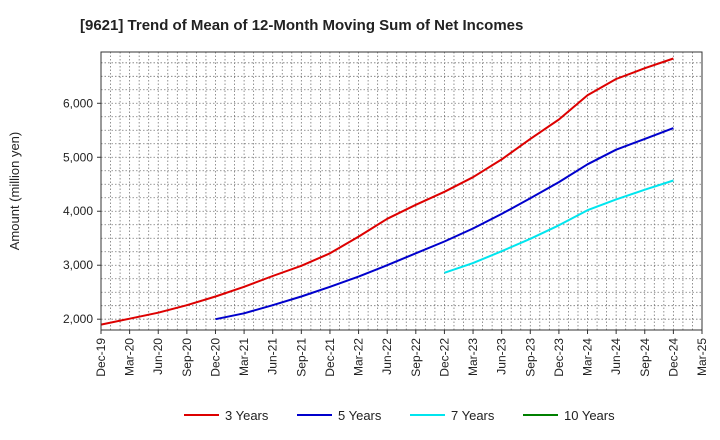  I want to click on y-tick-label: 4,000, so click(78, 211).